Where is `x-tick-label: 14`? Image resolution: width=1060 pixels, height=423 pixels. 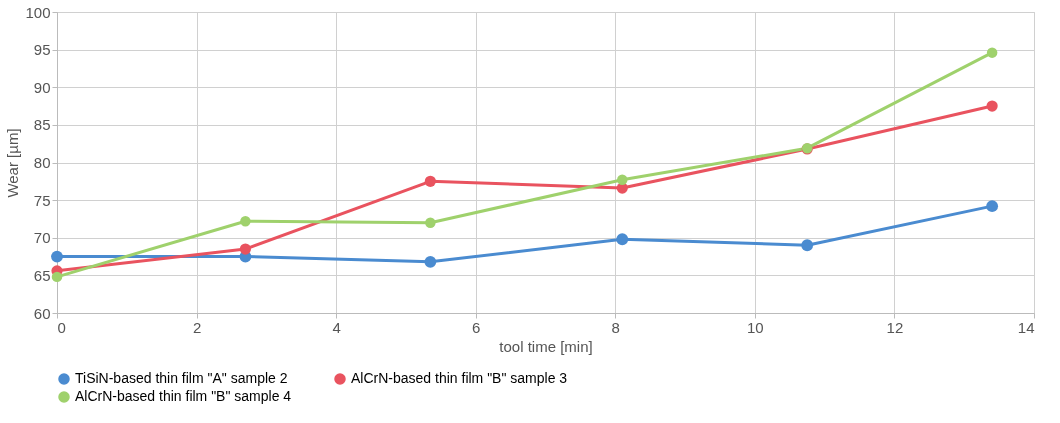 x-tick-label: 14 is located at coordinates (1026, 327).